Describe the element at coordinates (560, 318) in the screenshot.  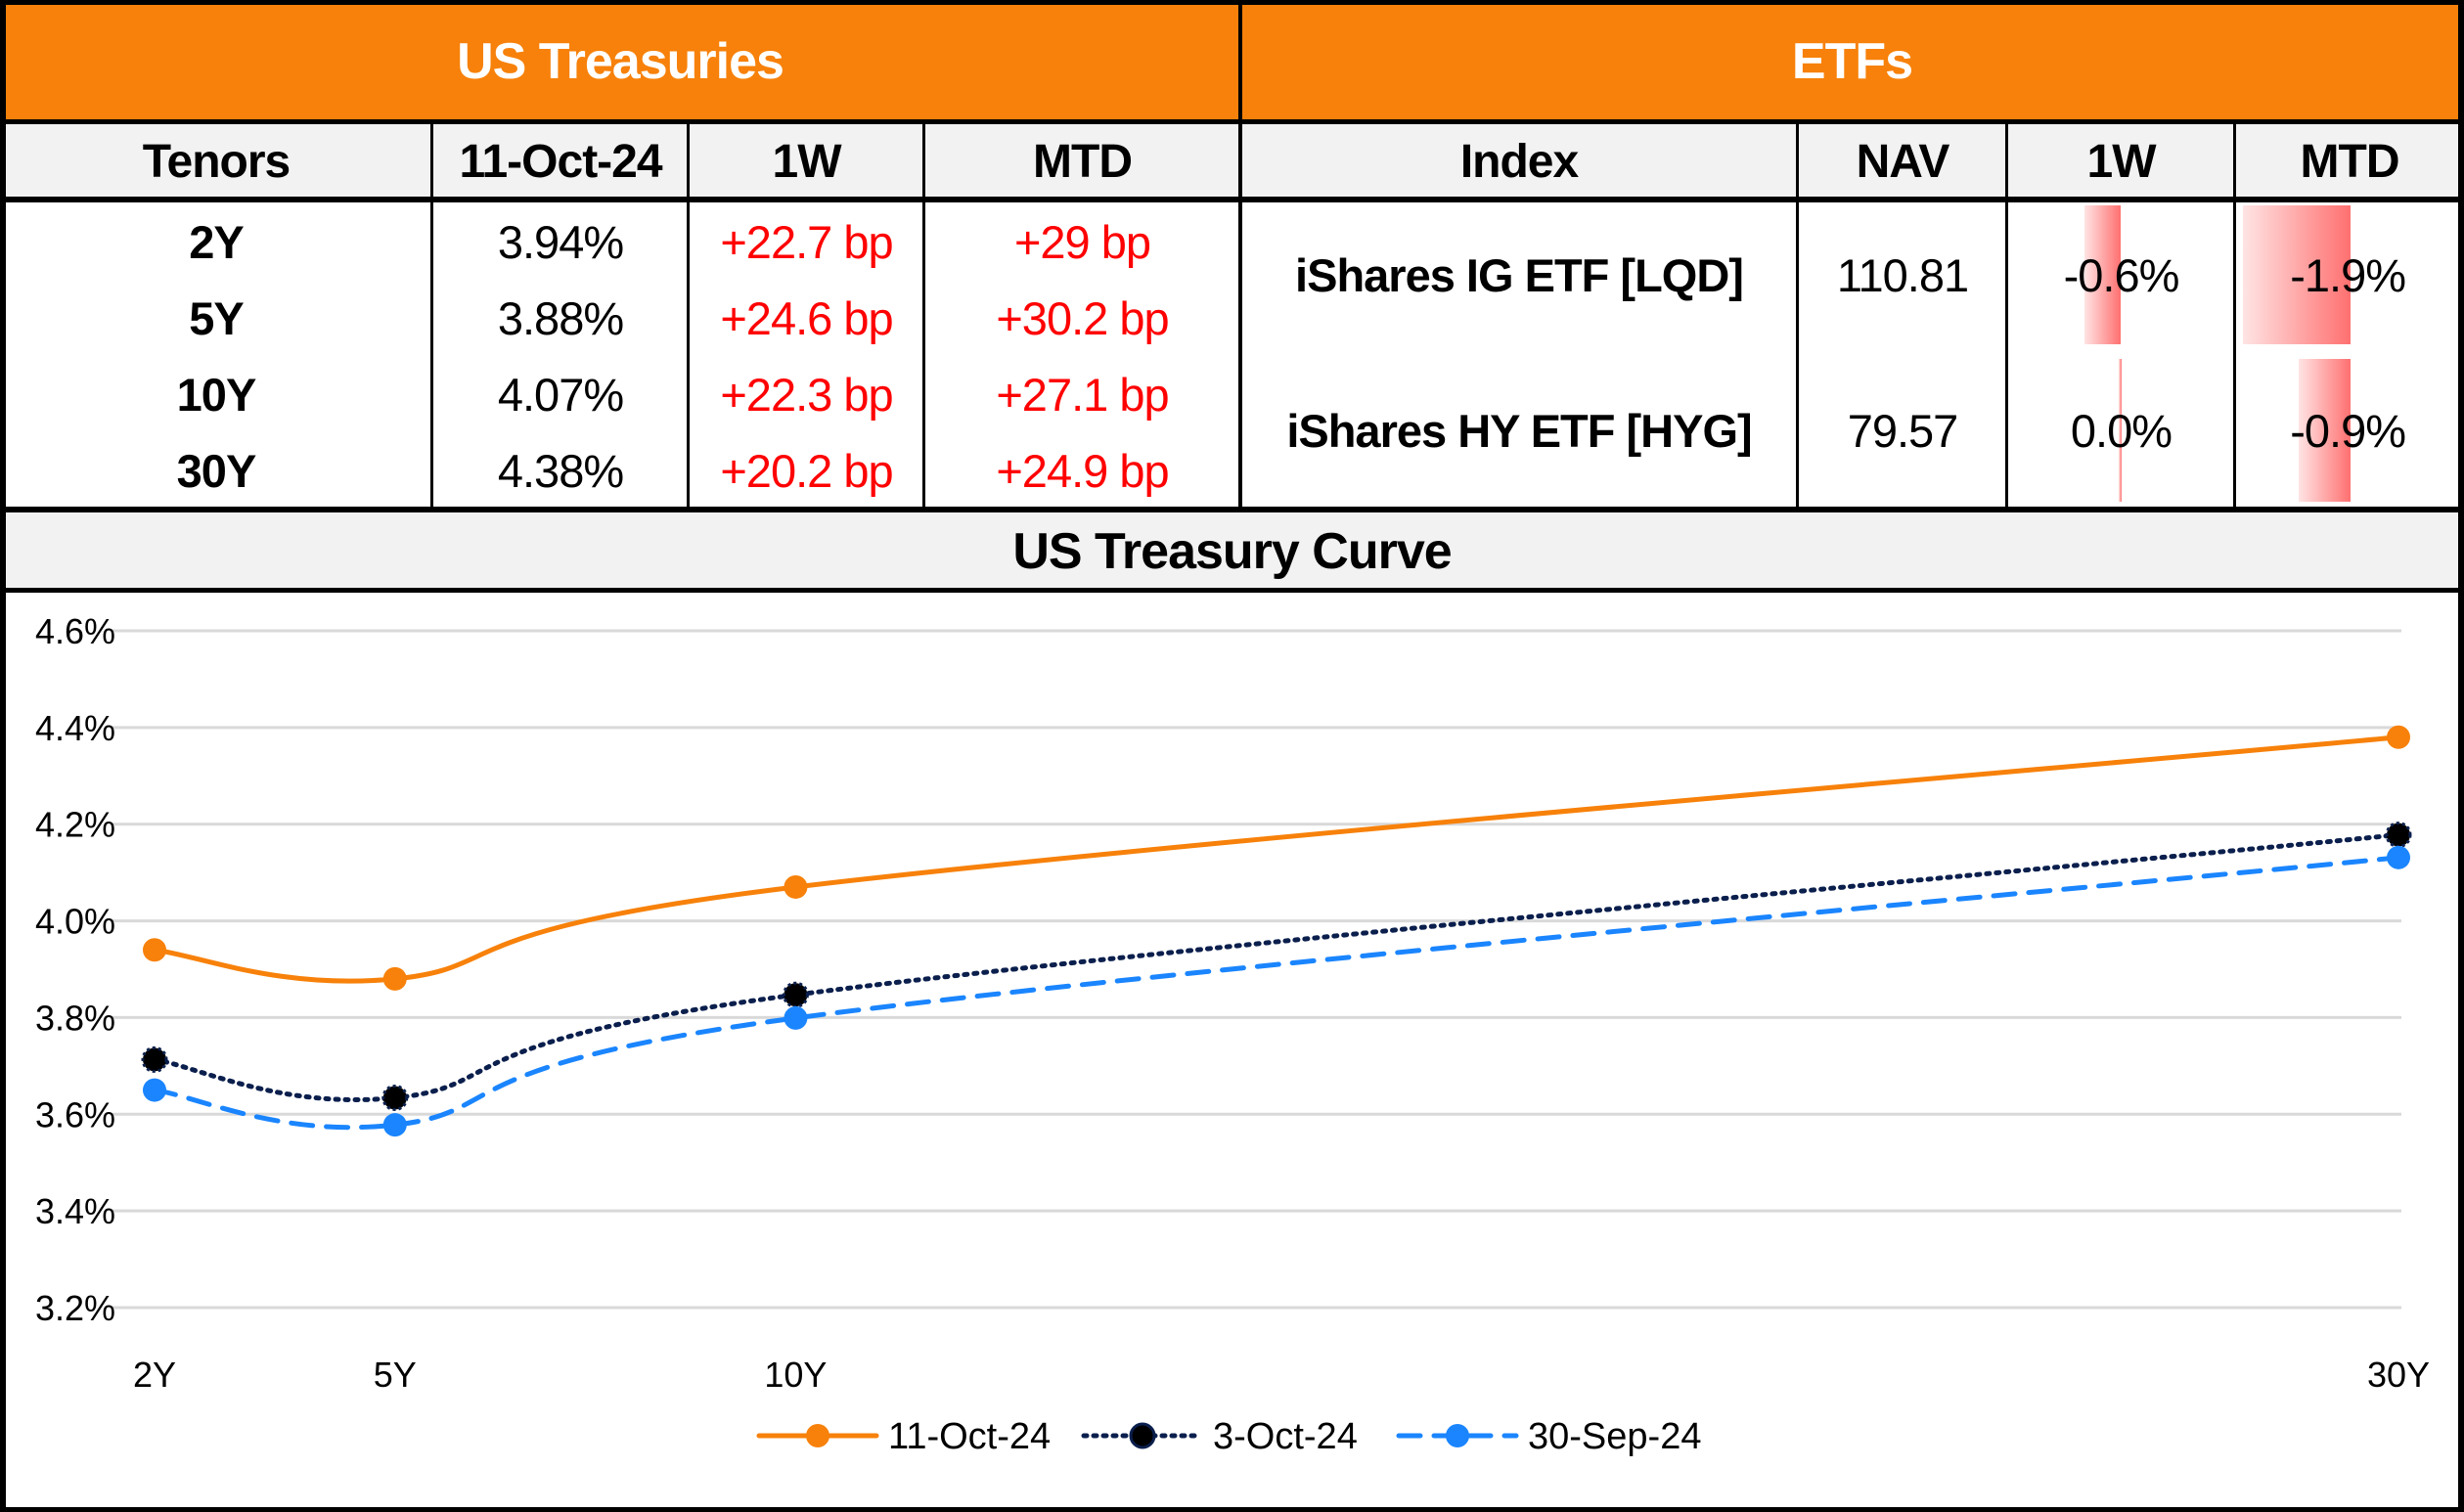
I see `yield-cell: 3.88%` at that location.